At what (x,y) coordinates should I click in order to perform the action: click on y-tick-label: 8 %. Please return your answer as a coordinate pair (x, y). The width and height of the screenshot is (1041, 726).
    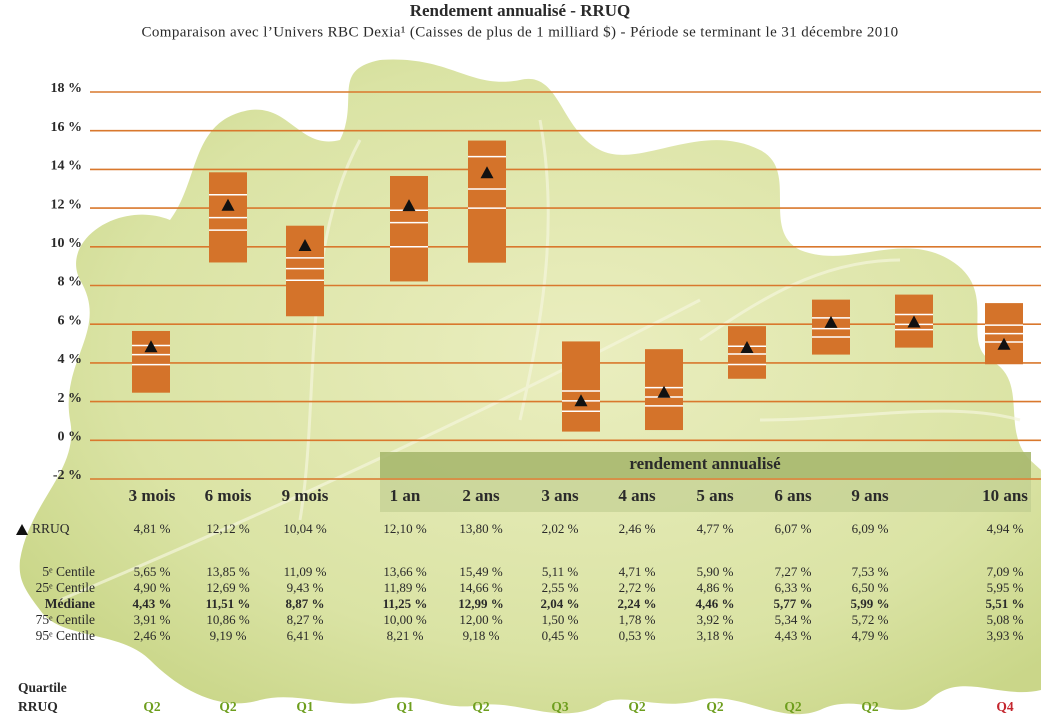
    Looking at the image, I should click on (70, 282).